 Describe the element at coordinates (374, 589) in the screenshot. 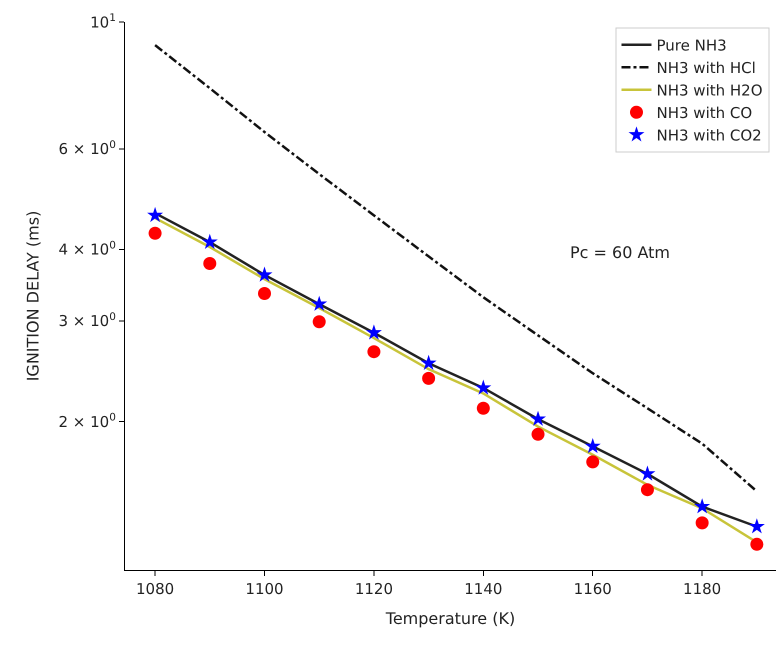

I see `x-tick-label: 1120` at that location.